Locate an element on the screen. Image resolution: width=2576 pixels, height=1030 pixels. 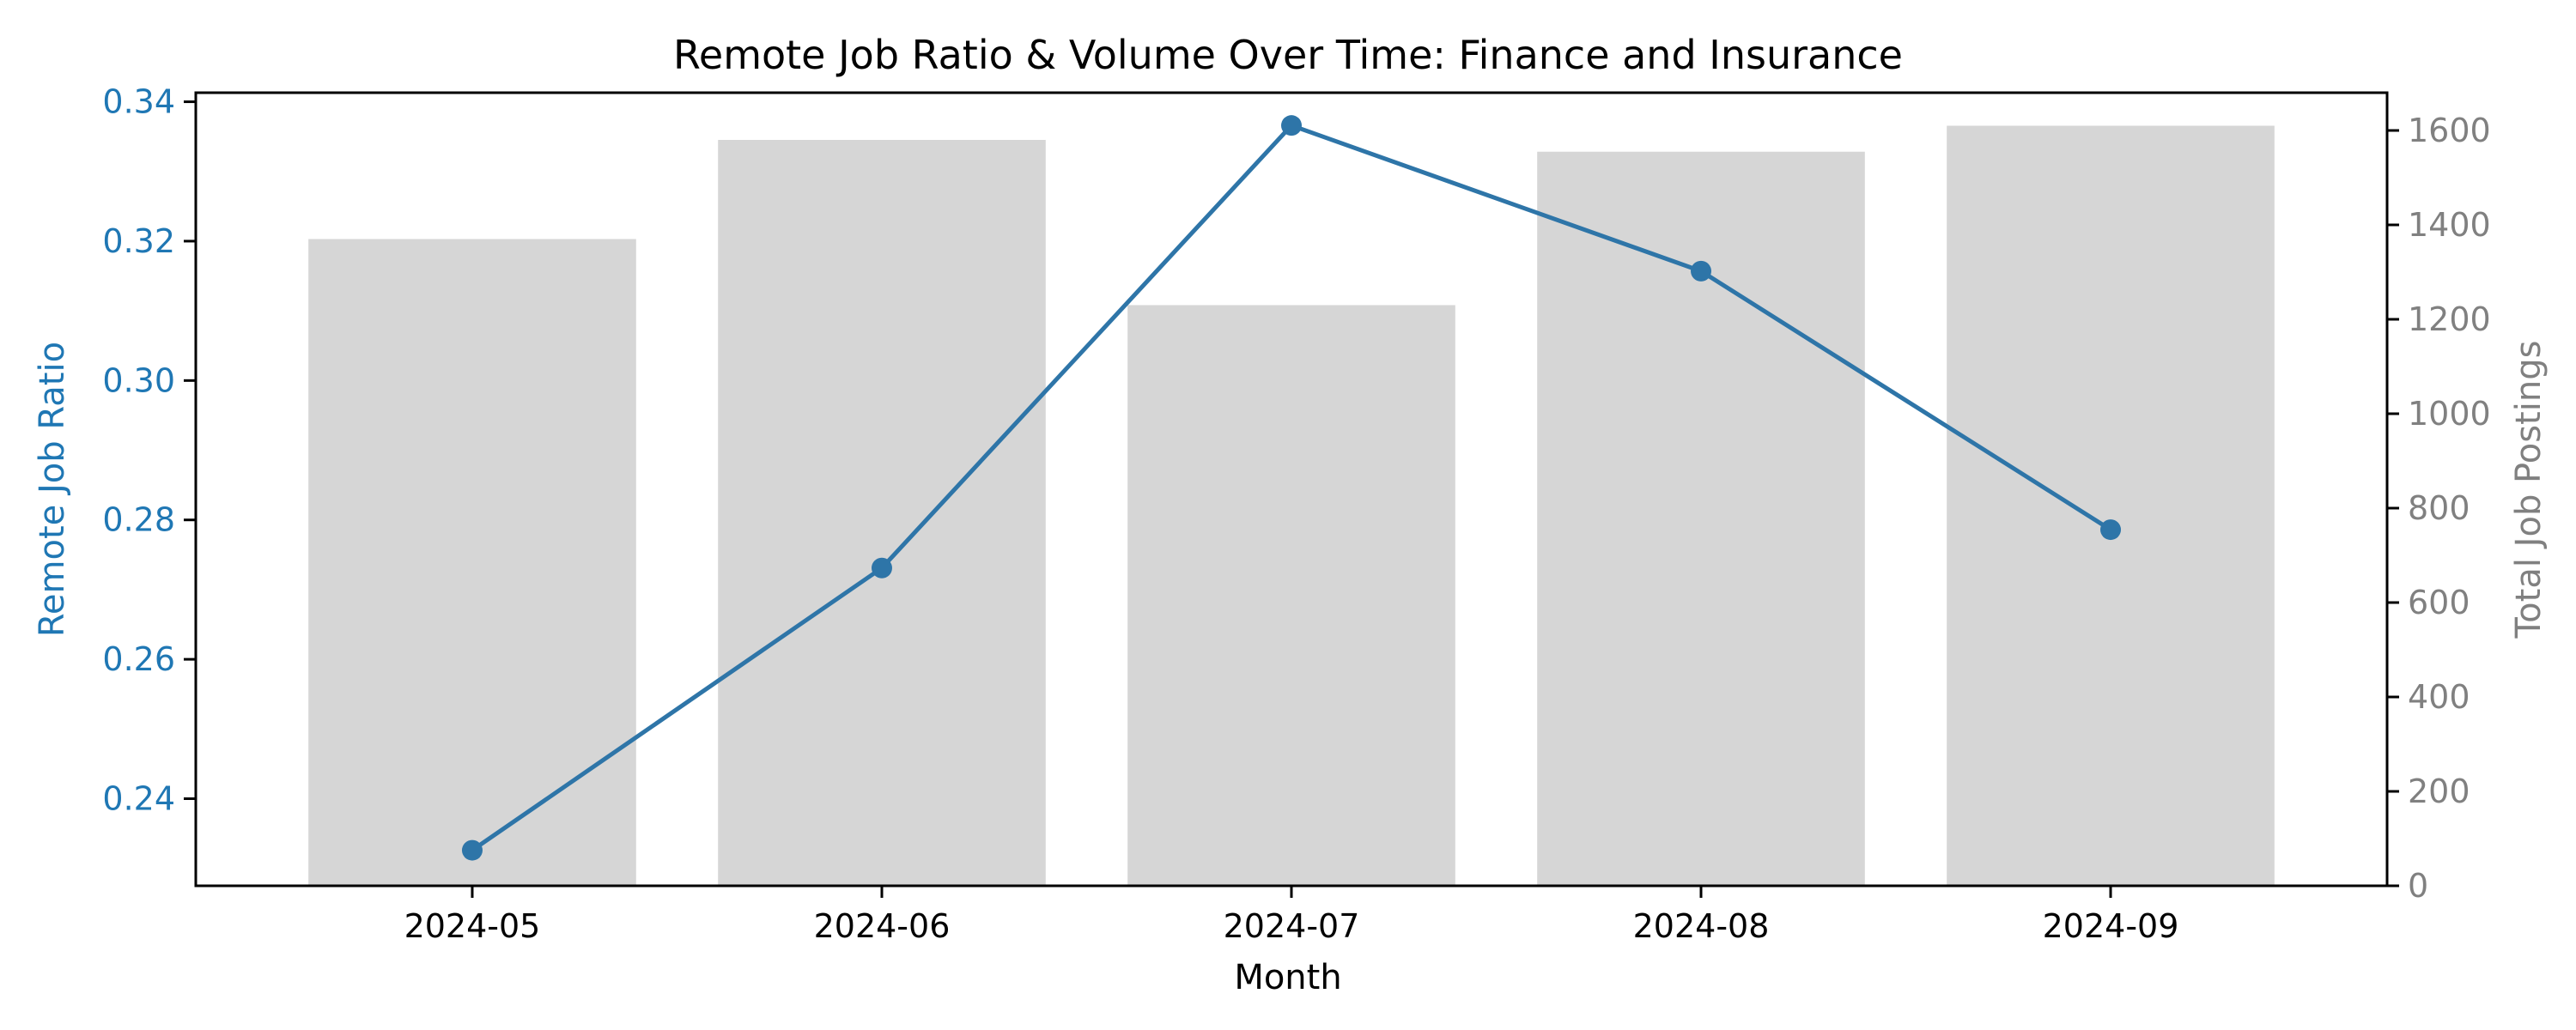
right-tick-label-1600: 1600 is located at coordinates (2449, 130).